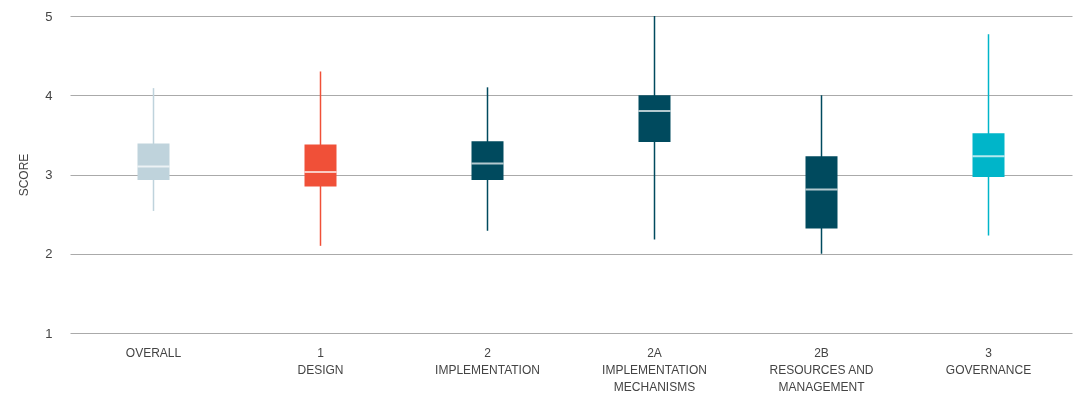 This screenshot has width=1079, height=420. What do you see at coordinates (821, 369) in the screenshot?
I see `x-tick-label: 2B RESOURCES AND MANAGEMENT` at bounding box center [821, 369].